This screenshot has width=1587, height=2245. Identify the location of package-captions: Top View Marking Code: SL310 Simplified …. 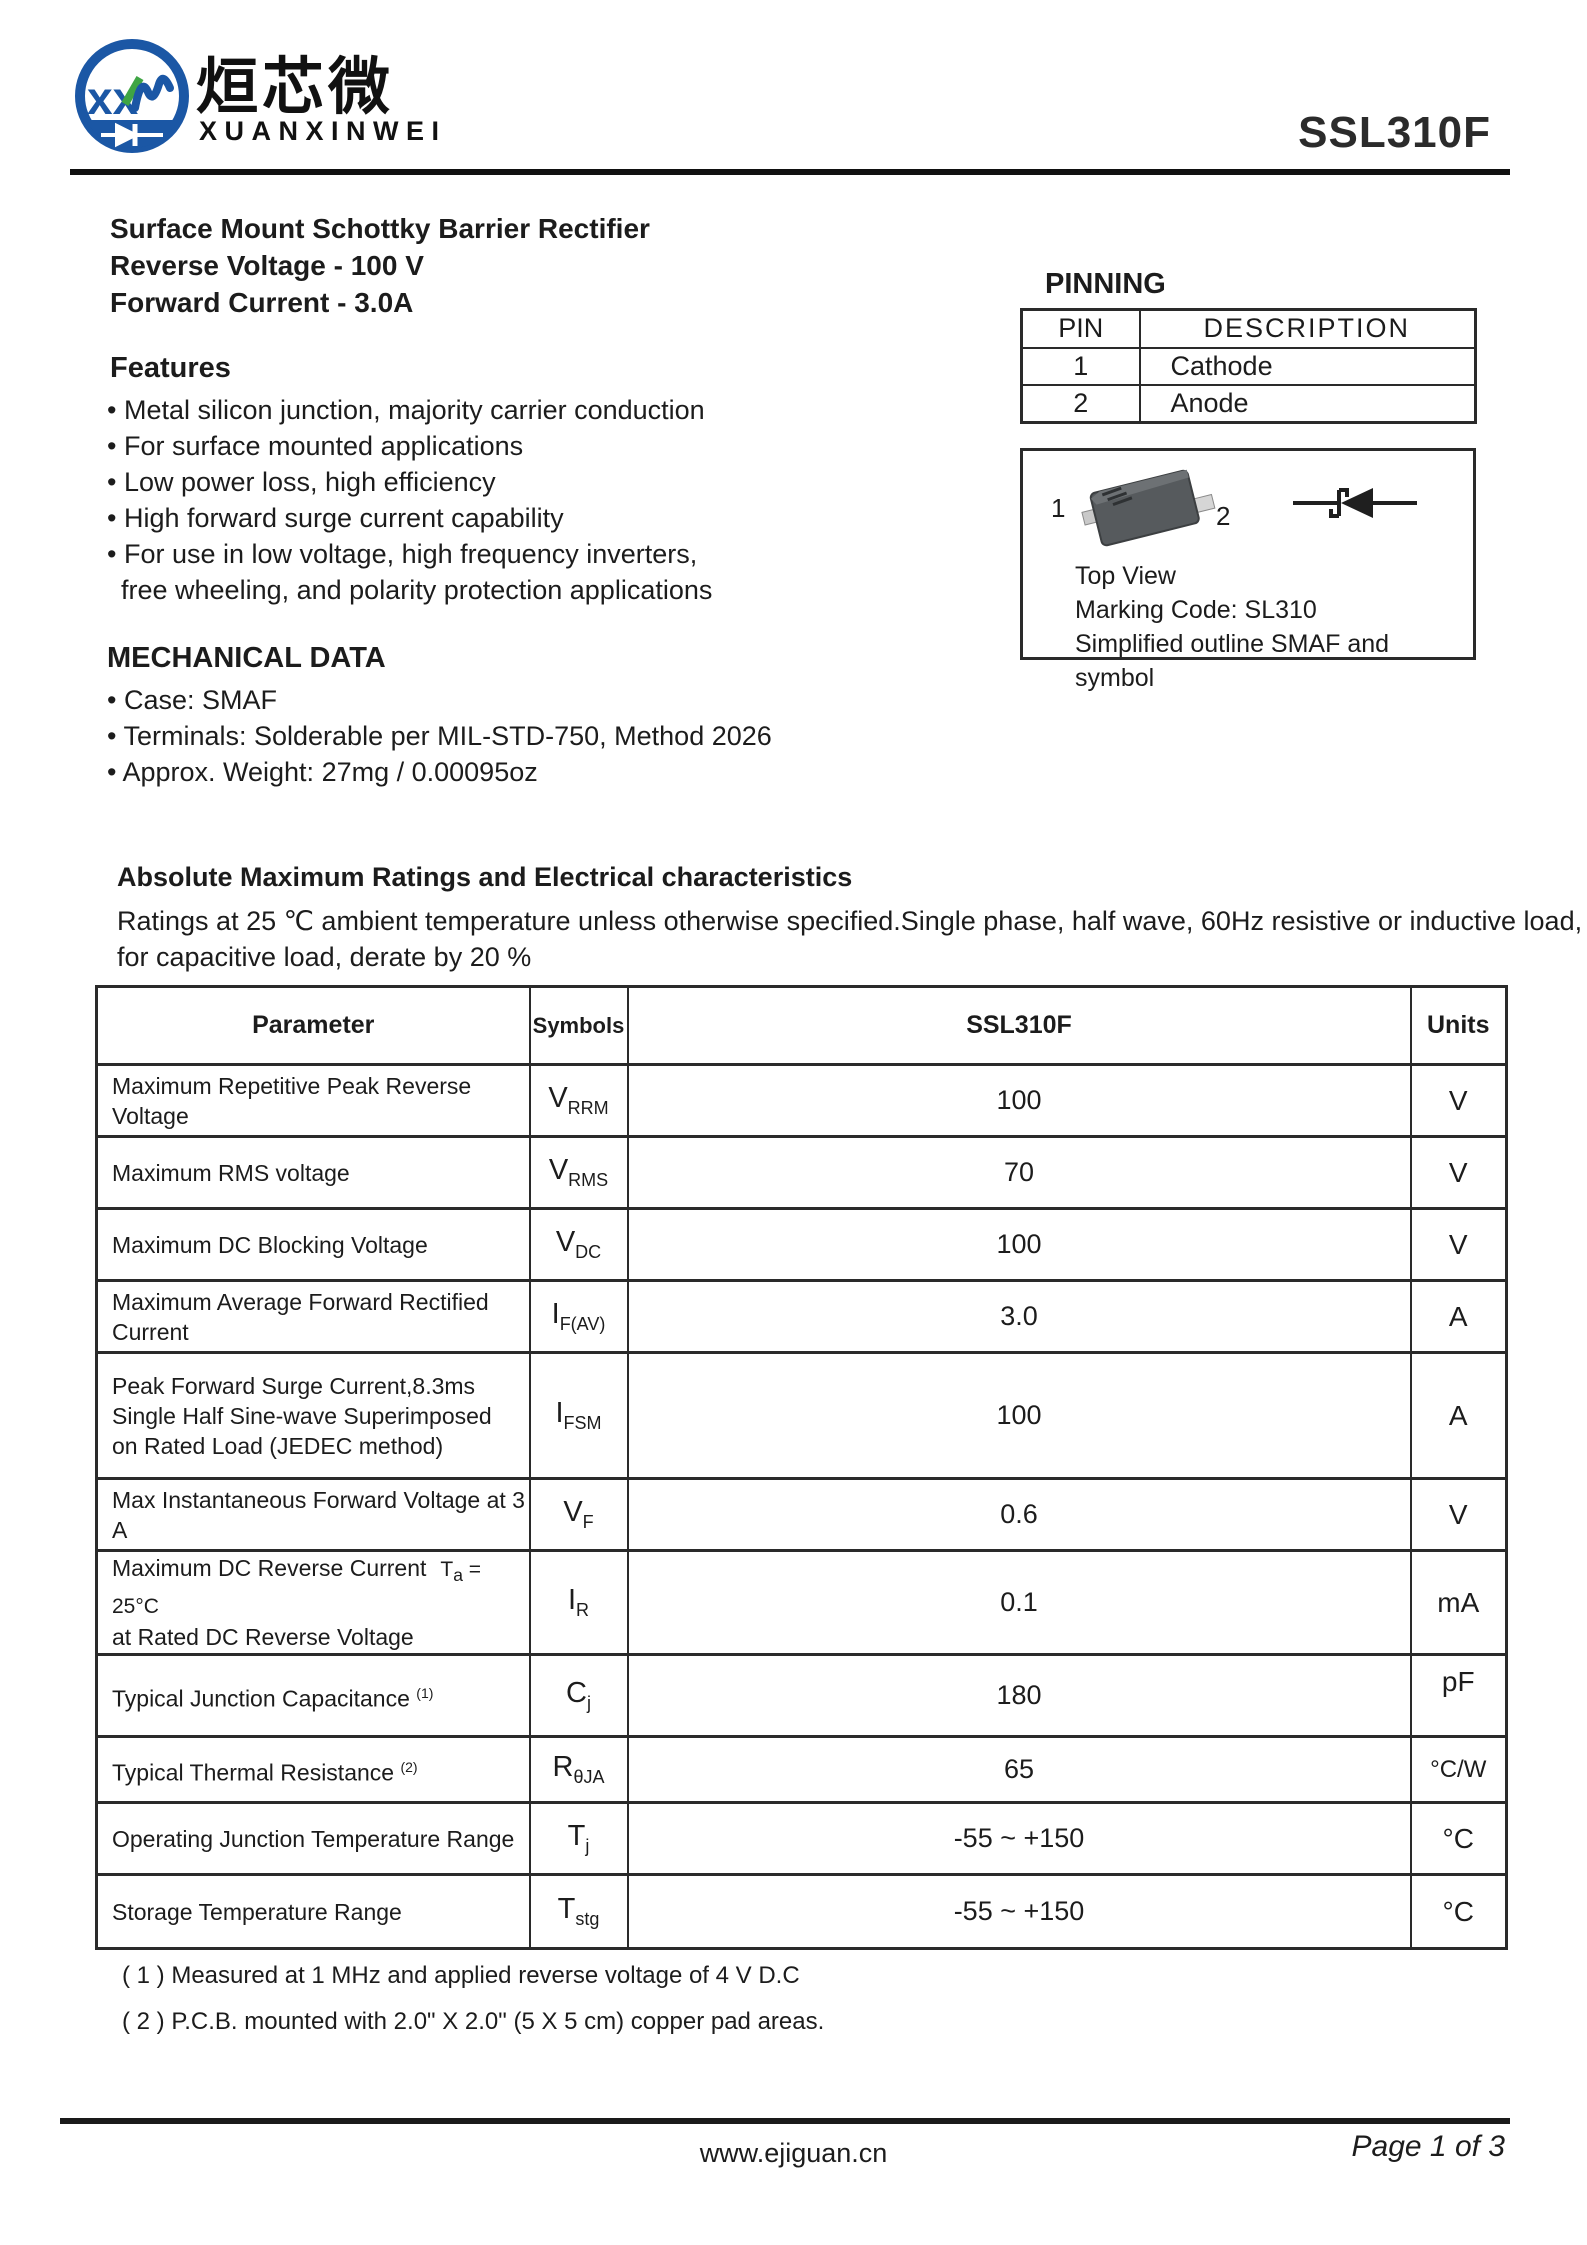
(1274, 627).